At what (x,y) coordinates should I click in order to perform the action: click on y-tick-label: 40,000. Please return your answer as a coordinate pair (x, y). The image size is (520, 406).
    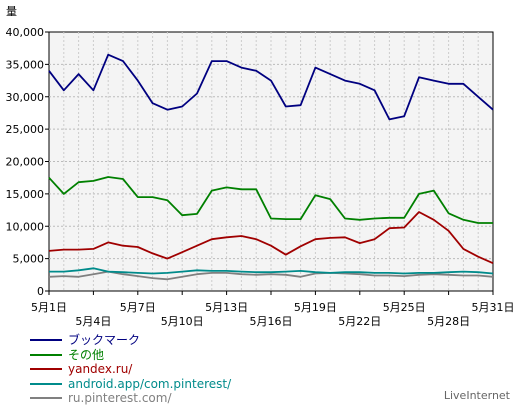
    Looking at the image, I should click on (25, 32).